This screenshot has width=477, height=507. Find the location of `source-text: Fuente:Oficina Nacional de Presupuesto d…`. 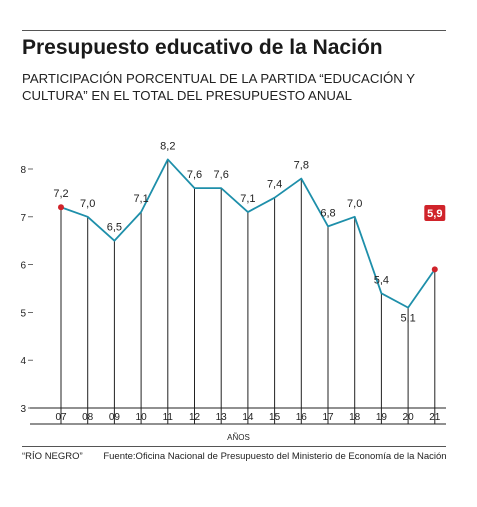

source-text: Fuente:Oficina Nacional de Presupuesto d… is located at coordinates (275, 456).